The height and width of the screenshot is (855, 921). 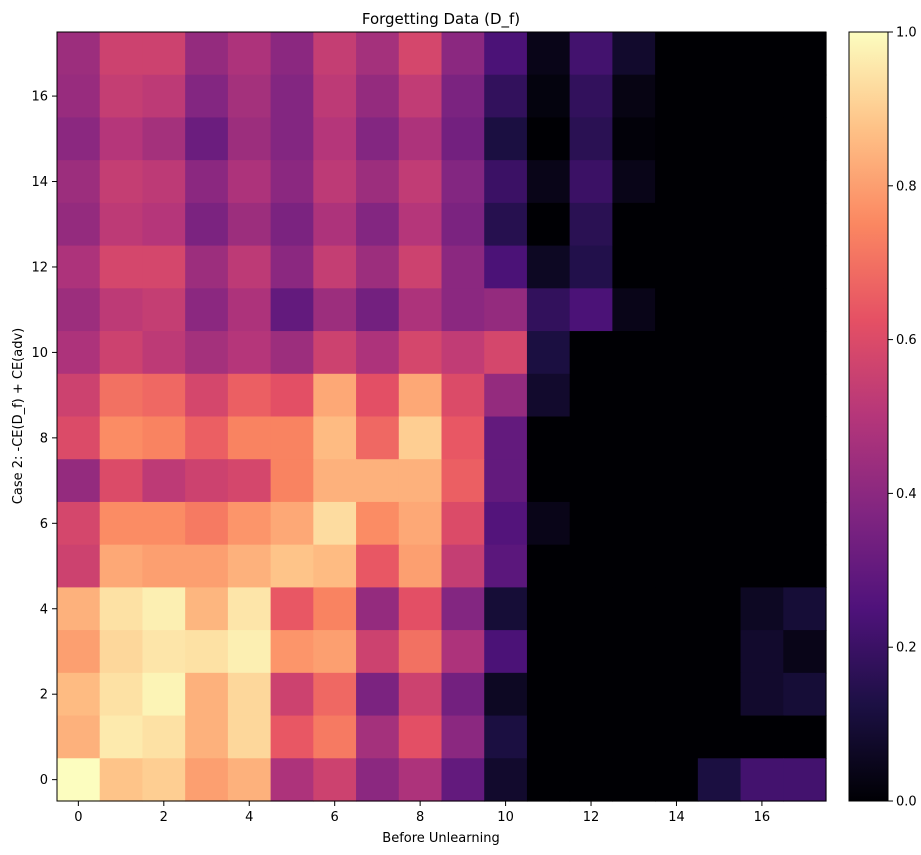 What do you see at coordinates (506, 54) in the screenshot?
I see `heatmap-cell-x10-y17` at bounding box center [506, 54].